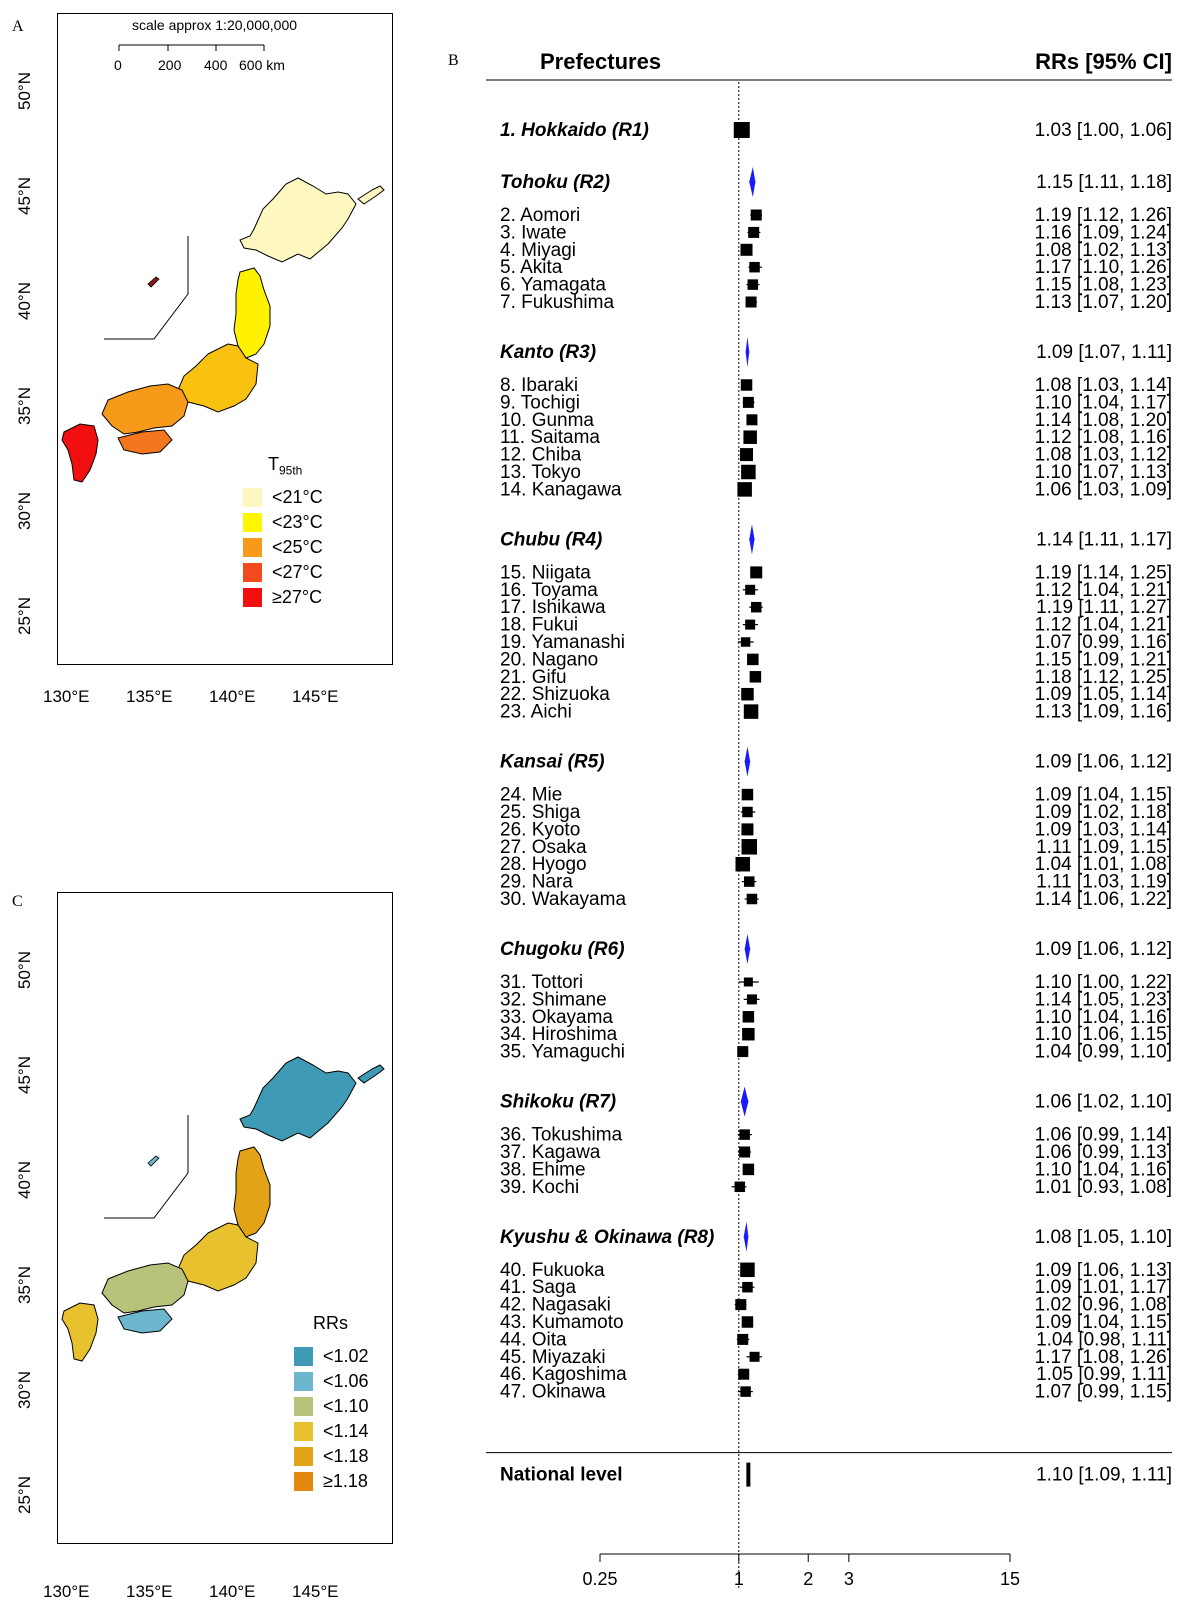 This screenshot has height=1614, width=1187. I want to click on panel-a-letter: A, so click(18, 26).